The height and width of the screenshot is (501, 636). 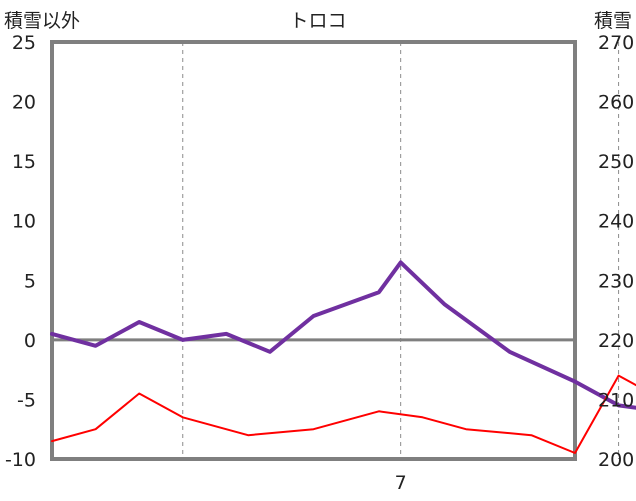 I want to click on y-left-axis-label: 積雪以外, so click(x=42, y=21).